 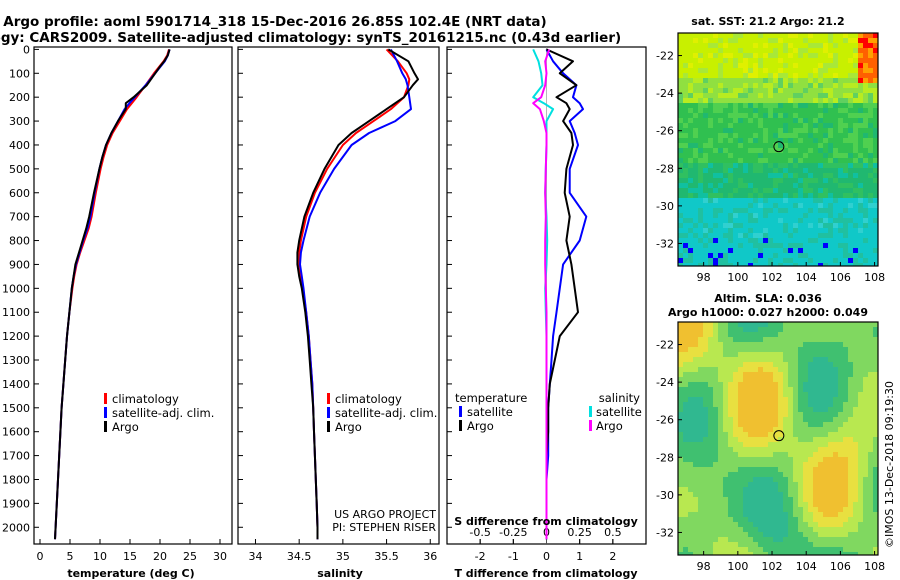 What do you see at coordinates (16, 479) in the screenshot?
I see `depth-tick-label: 1800` at bounding box center [16, 479].